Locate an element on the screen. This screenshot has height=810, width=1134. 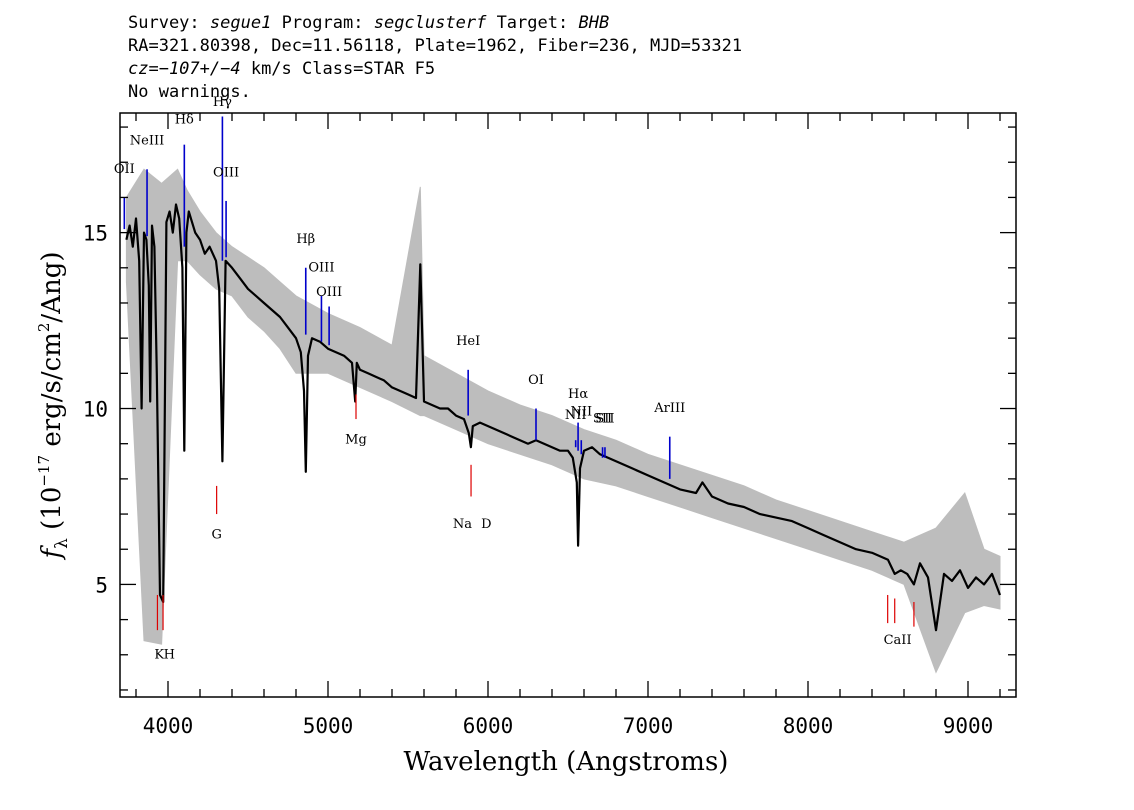
header-line-warnings: No warnings. is located at coordinates (189, 92).